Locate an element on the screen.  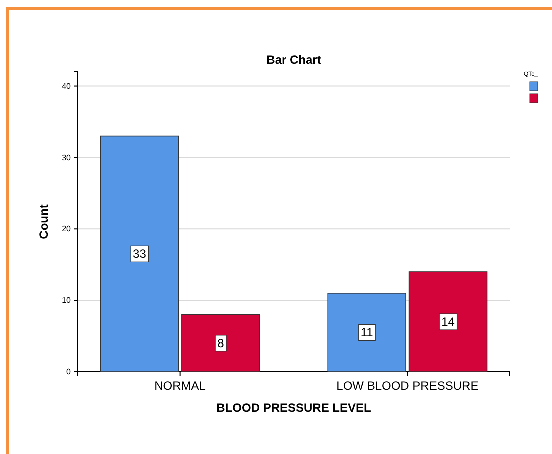
data-label: 33 is located at coordinates (140, 254).